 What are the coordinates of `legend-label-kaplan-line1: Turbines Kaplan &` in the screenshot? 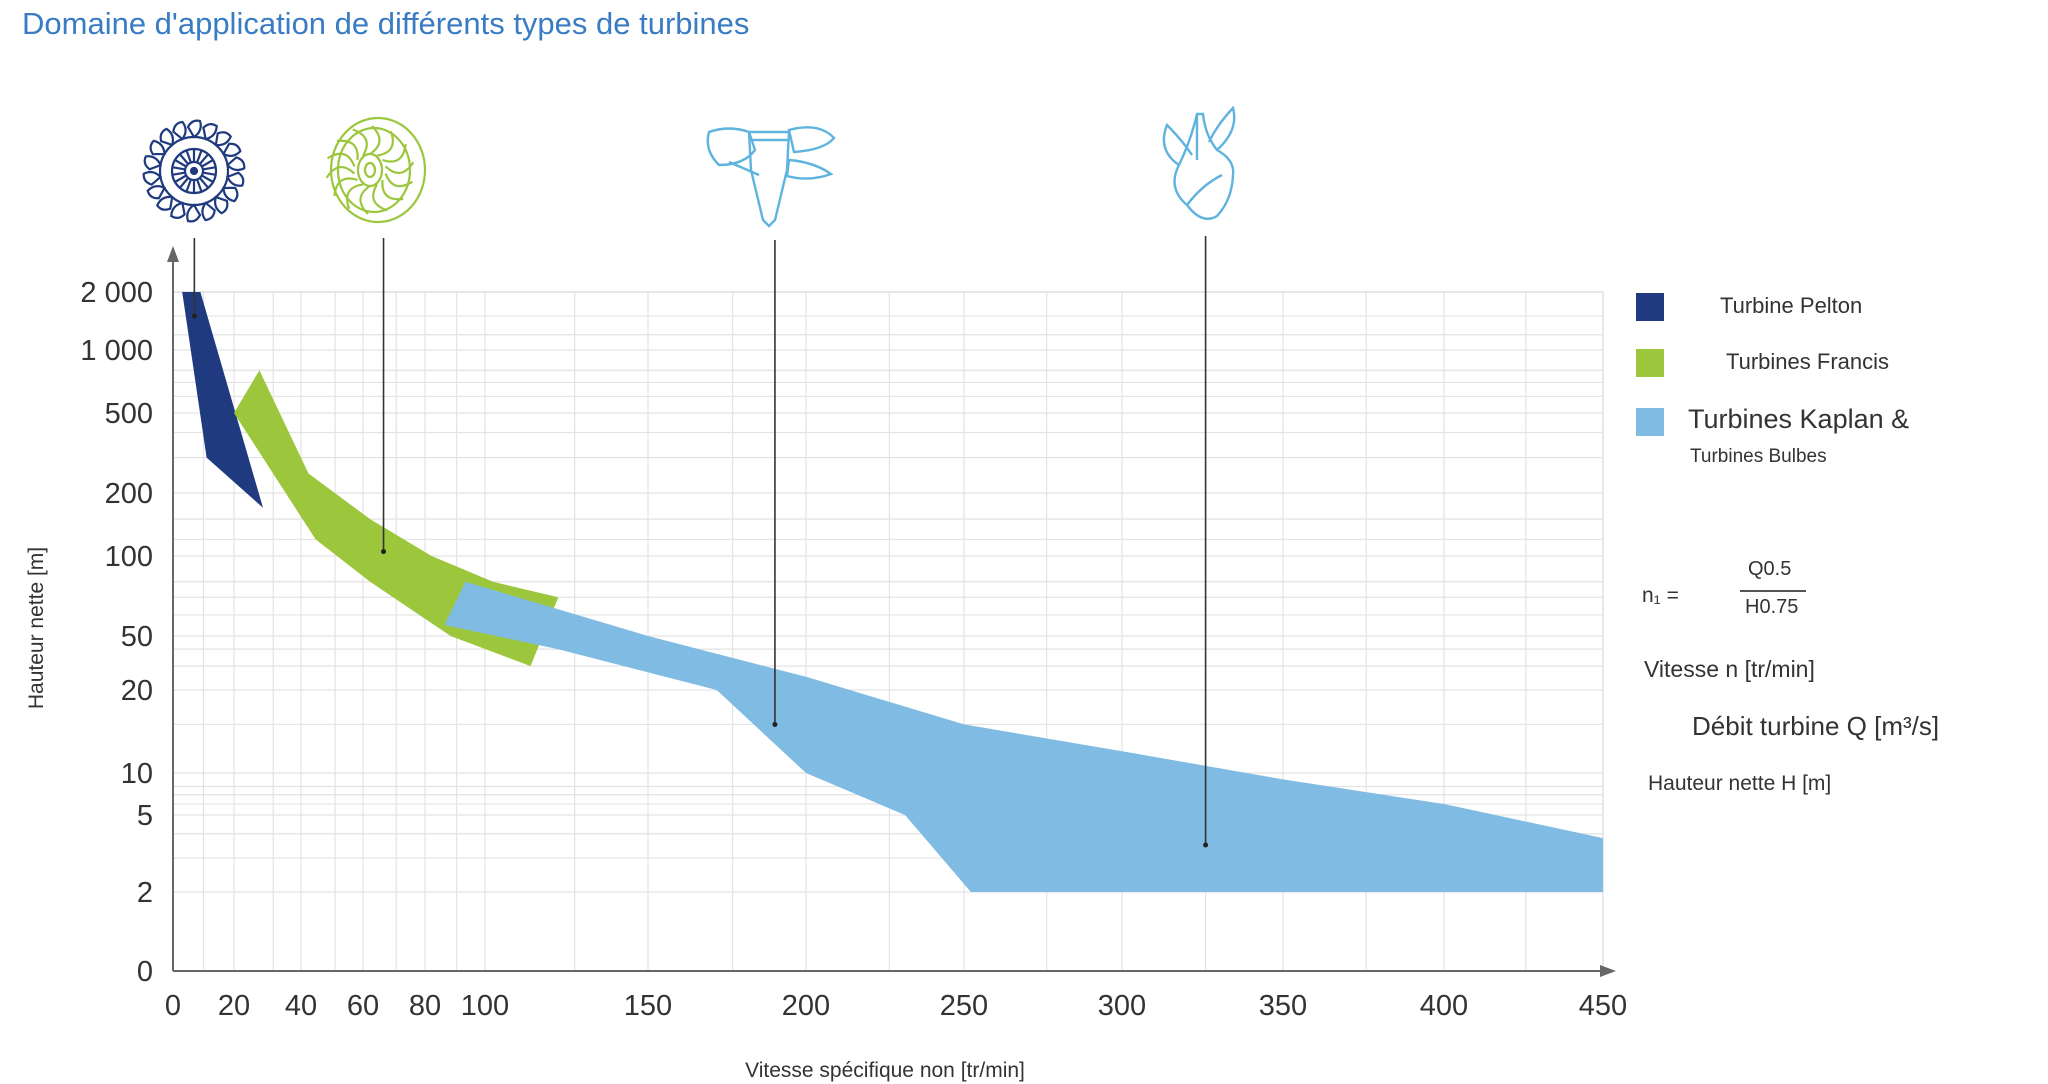 It's located at (1799, 419).